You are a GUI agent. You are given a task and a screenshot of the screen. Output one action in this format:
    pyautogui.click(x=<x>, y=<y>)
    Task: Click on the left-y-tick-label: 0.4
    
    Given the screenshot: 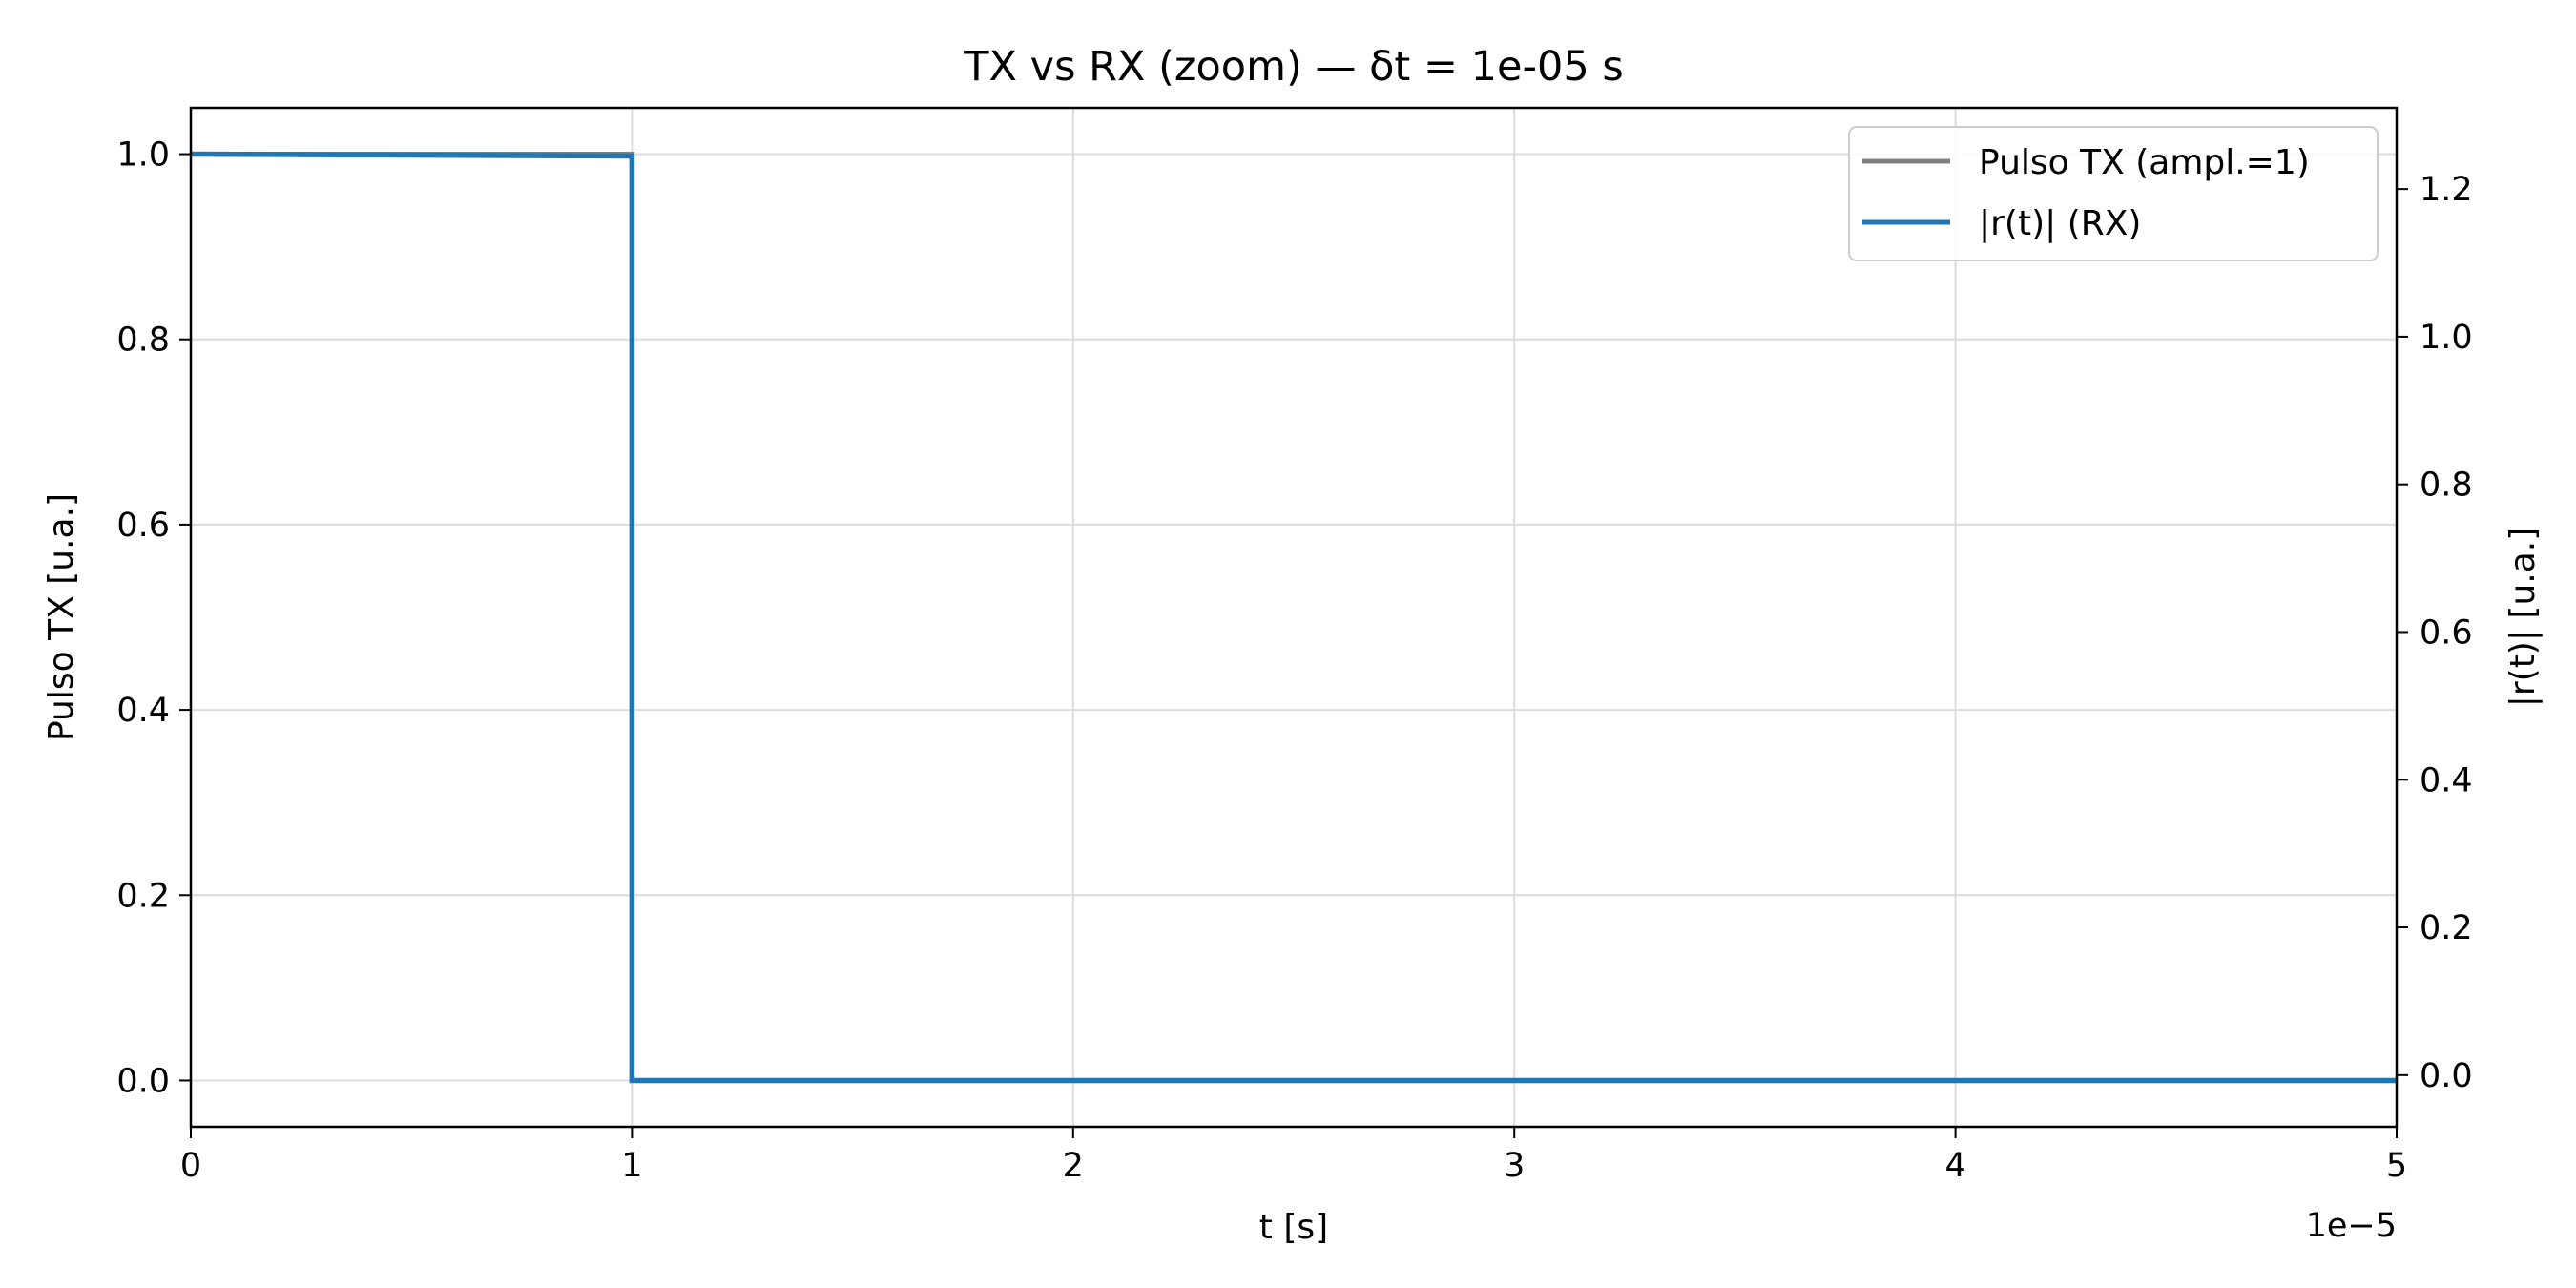 What is the action you would take?
    pyautogui.click(x=143, y=711)
    